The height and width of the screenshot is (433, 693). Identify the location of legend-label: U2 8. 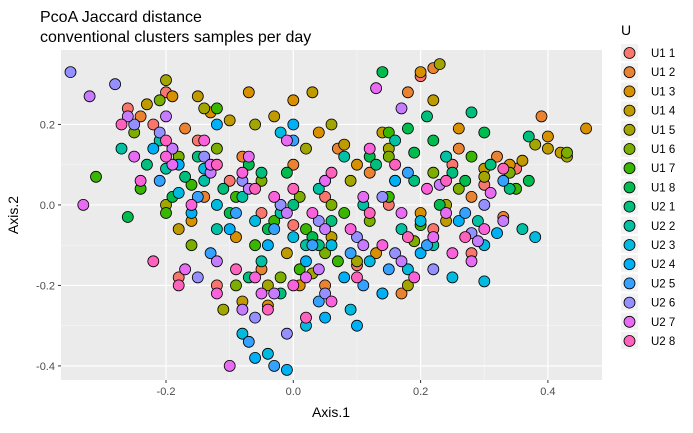
(663, 342).